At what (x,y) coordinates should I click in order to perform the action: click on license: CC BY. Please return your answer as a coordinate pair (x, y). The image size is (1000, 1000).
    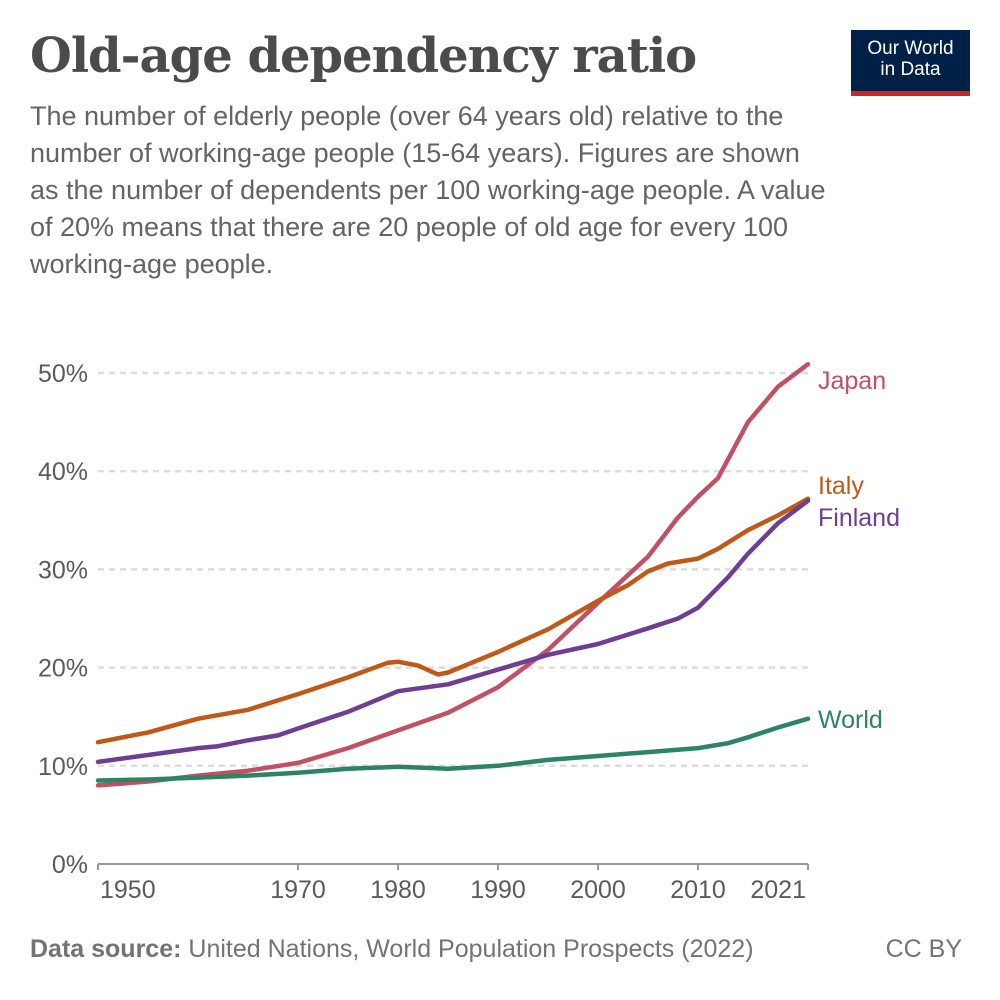
    Looking at the image, I should click on (923, 949).